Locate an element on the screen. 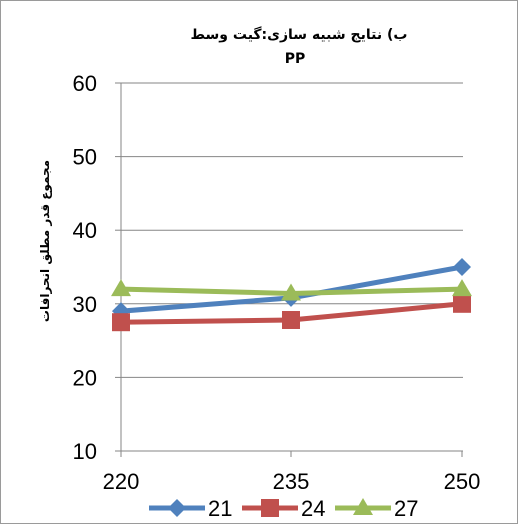  legend-label-24: 24 is located at coordinates (313, 508).